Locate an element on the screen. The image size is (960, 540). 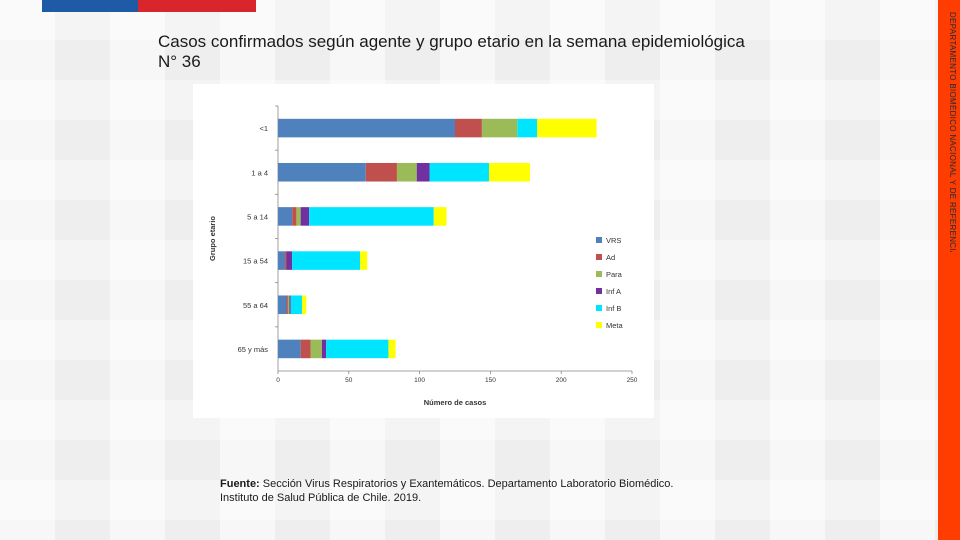
source-label: Fuente: is located at coordinates (240, 484).